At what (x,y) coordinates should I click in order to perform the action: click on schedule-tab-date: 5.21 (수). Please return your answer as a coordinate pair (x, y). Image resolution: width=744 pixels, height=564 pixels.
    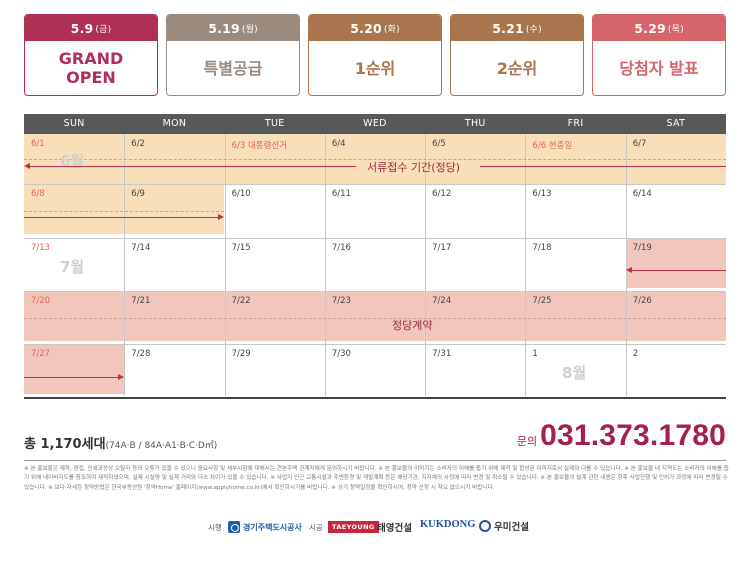
    Looking at the image, I should click on (517, 28).